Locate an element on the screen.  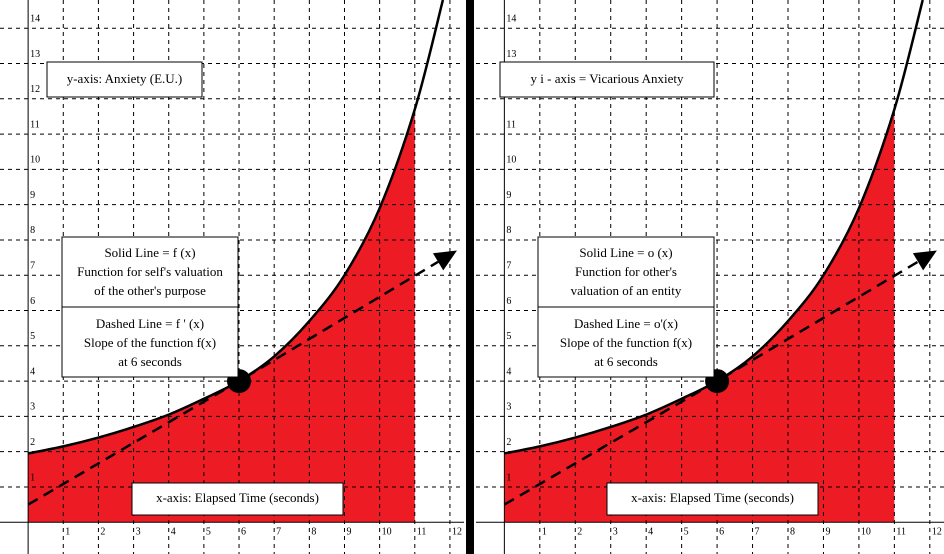
annotation-text: y i - axis = Vicarious Anxiety is located at coordinates (607, 78).